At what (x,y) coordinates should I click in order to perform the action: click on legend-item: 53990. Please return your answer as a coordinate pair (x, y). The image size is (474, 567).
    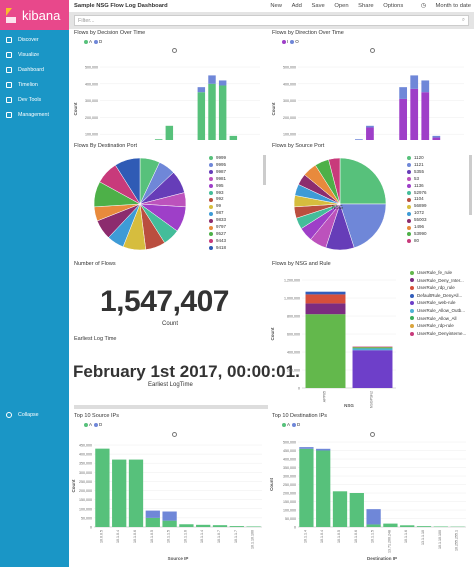
    Looking at the image, I should click on (416, 234).